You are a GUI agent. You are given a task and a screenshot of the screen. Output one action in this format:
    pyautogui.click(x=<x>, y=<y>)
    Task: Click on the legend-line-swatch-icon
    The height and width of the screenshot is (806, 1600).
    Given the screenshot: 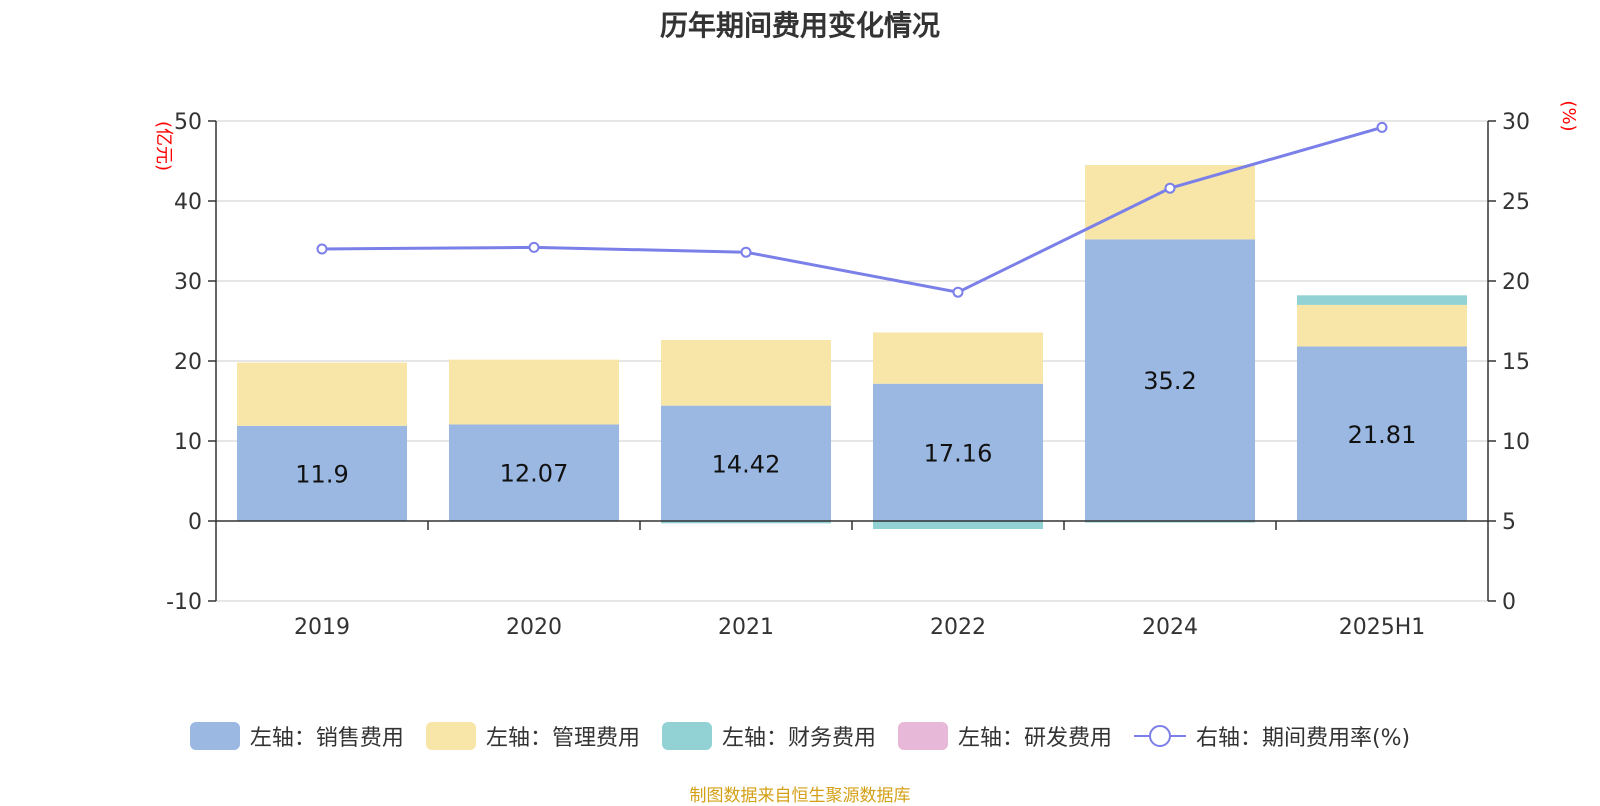 What is the action you would take?
    pyautogui.click(x=1159, y=736)
    